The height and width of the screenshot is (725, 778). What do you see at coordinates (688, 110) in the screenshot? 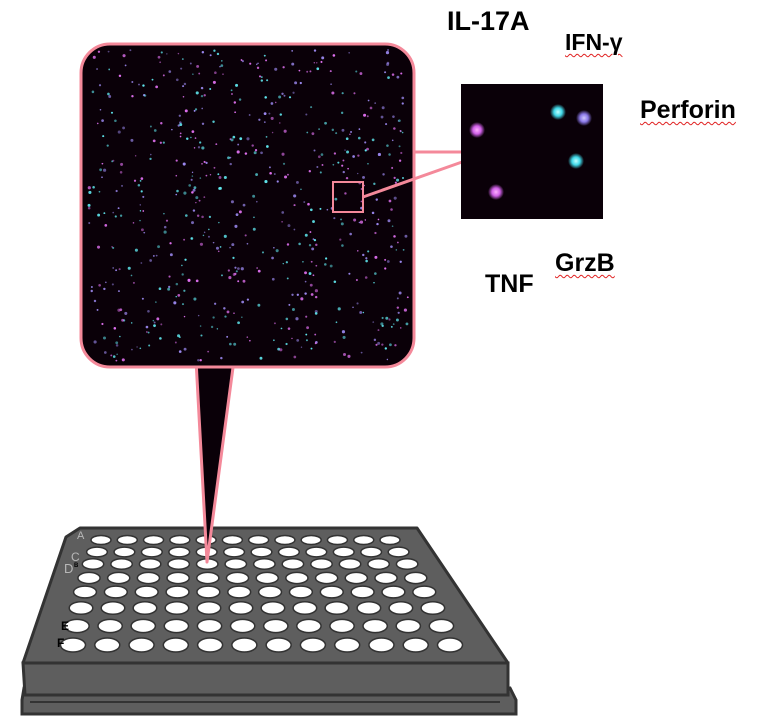
I see `label-perforin: Perforin` at bounding box center [688, 110].